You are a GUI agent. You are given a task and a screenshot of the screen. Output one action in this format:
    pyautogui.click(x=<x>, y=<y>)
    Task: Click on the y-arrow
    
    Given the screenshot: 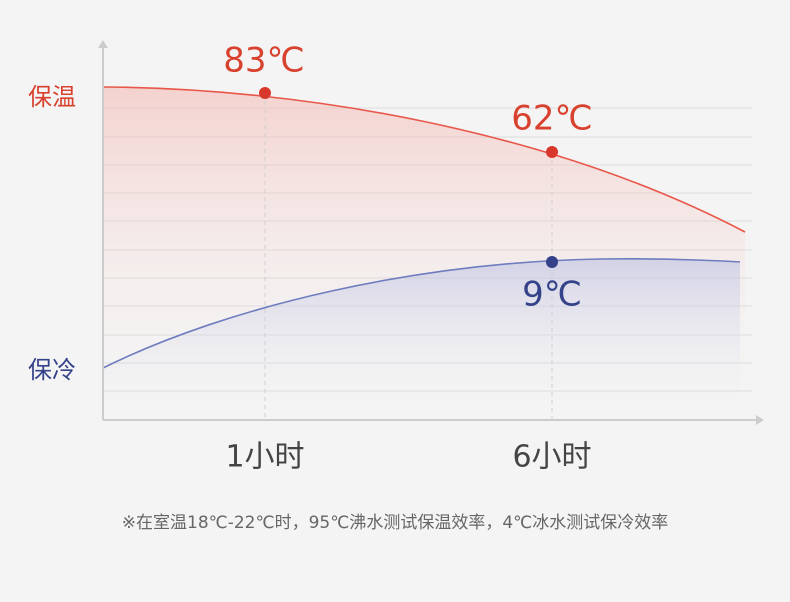 What is the action you would take?
    pyautogui.click(x=103, y=44)
    